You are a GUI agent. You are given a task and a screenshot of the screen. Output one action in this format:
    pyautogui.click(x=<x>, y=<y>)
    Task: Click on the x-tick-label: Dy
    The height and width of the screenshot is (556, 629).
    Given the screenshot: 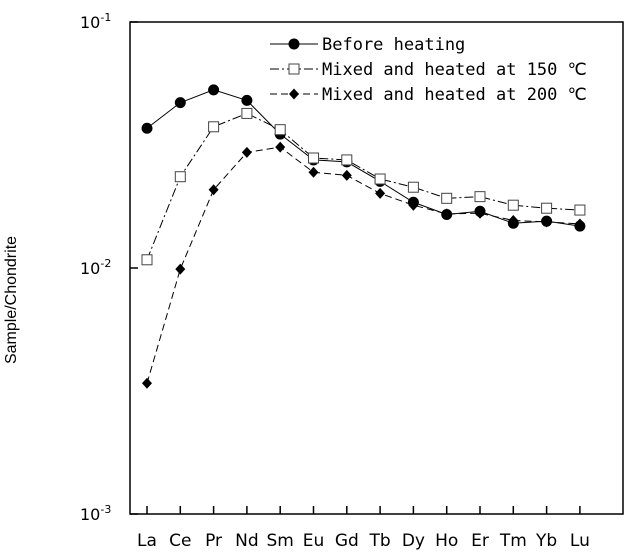 What is the action you would take?
    pyautogui.click(x=413, y=541)
    